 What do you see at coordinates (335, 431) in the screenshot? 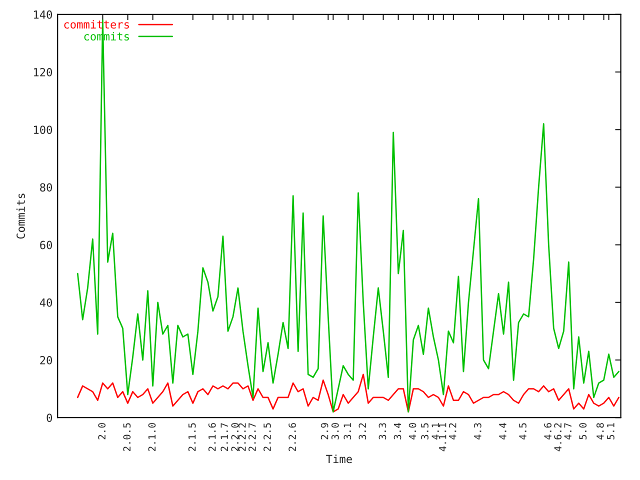
I see `x-tick-label: 3.0` at bounding box center [335, 431].